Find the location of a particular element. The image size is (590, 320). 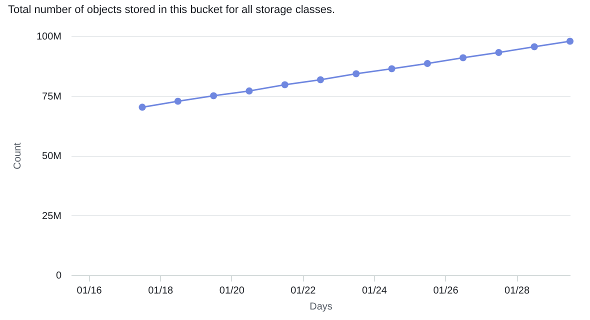

y-tick-label: 25M is located at coordinates (52, 216).